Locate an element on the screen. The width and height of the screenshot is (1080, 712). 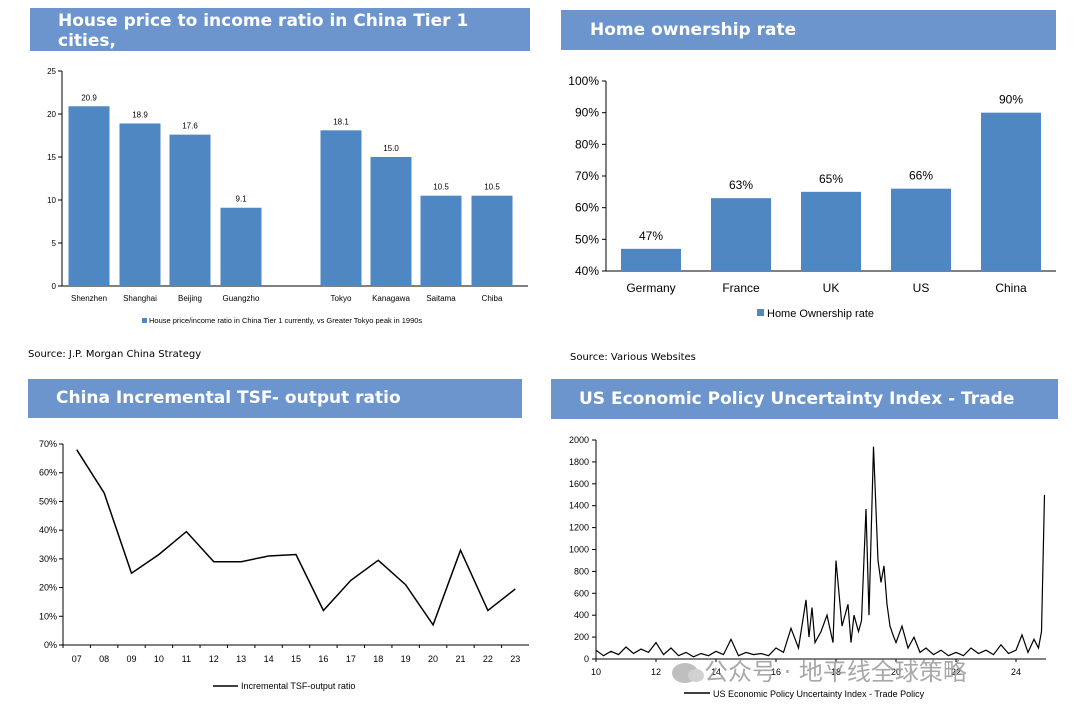
chart2-category-label: France is located at coordinates (741, 288).